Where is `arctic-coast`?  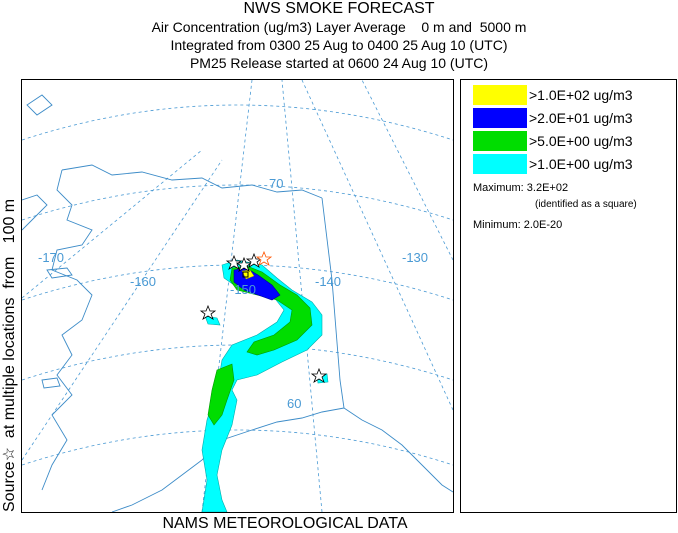
arctic-coast is located at coordinates (192, 181).